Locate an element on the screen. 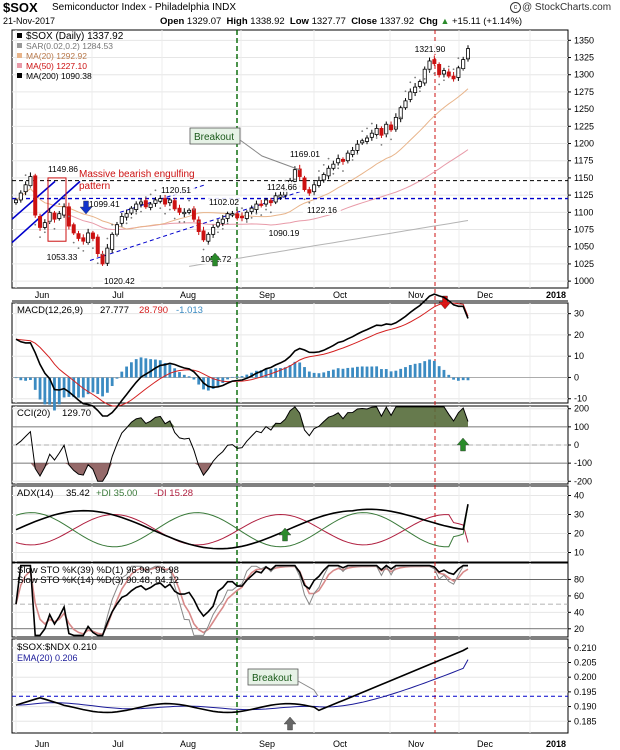  x-tick-label: Dec is located at coordinates (485, 744).